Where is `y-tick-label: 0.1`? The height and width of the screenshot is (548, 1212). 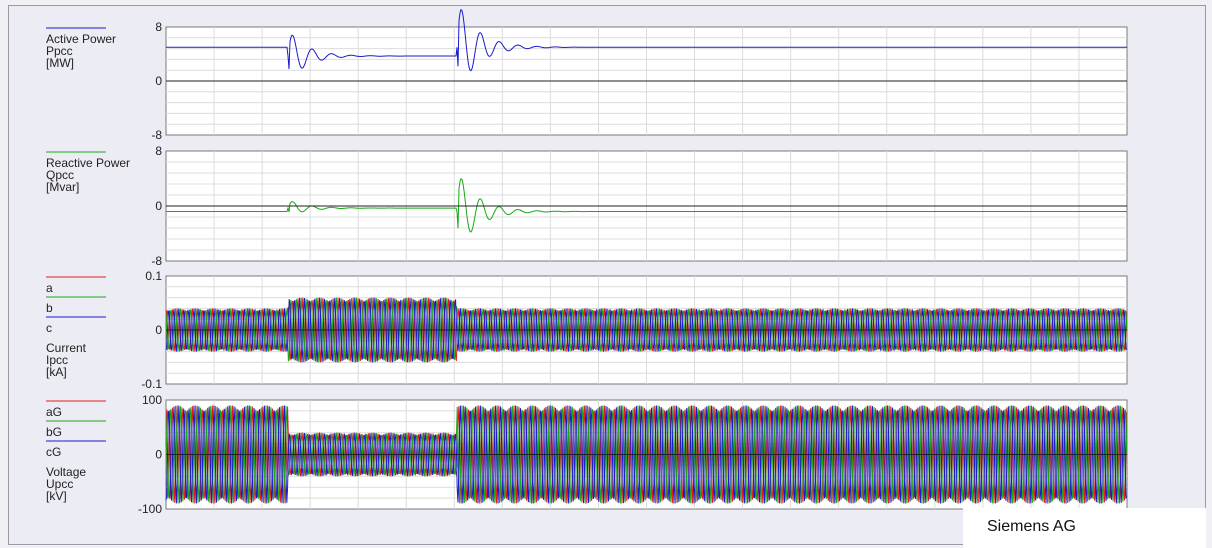
y-tick-label: 0.1 is located at coordinates (153, 276).